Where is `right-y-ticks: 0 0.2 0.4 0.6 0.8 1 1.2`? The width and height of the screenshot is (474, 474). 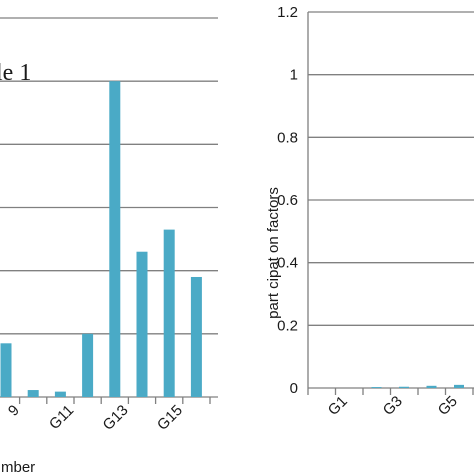 right-y-ticks: 0 0.2 0.4 0.6 0.8 1 1.2 is located at coordinates (287, 200).